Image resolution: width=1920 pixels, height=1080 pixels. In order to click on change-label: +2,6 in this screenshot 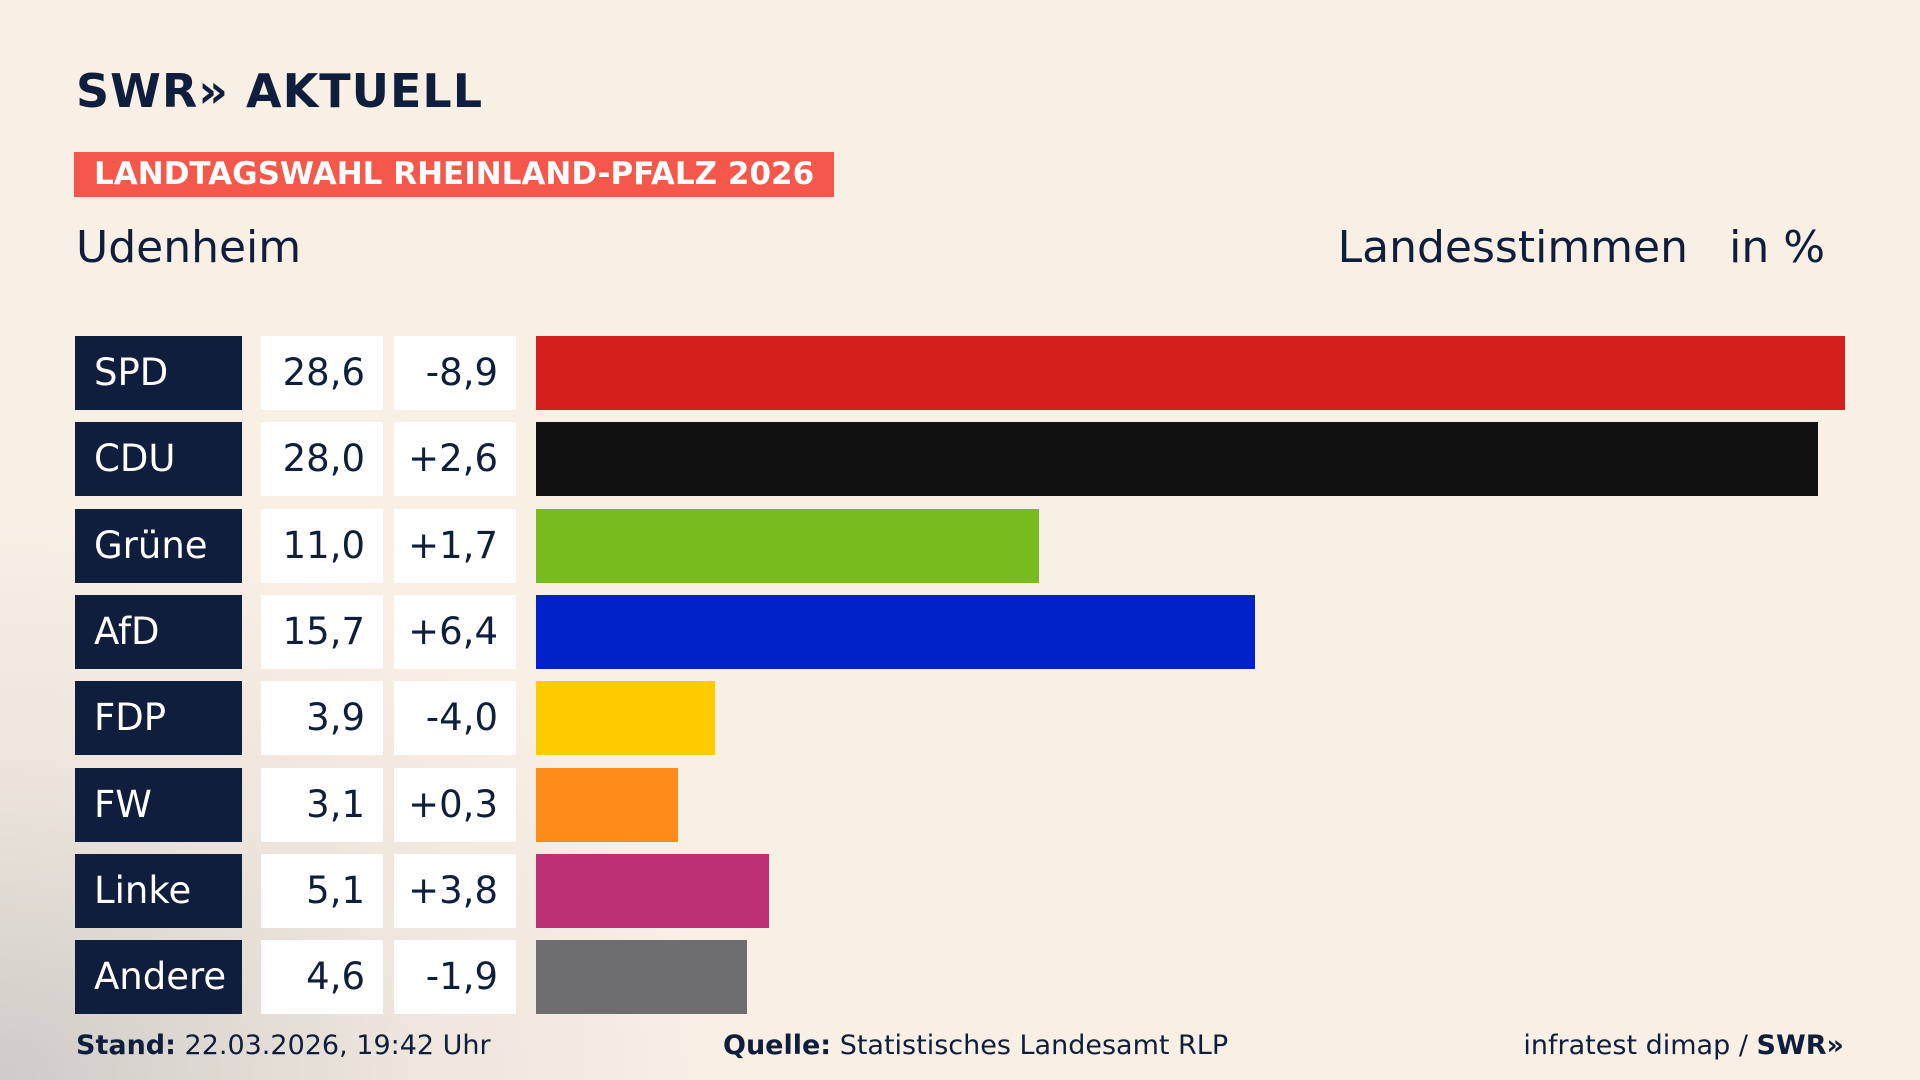, I will do `click(455, 459)`.